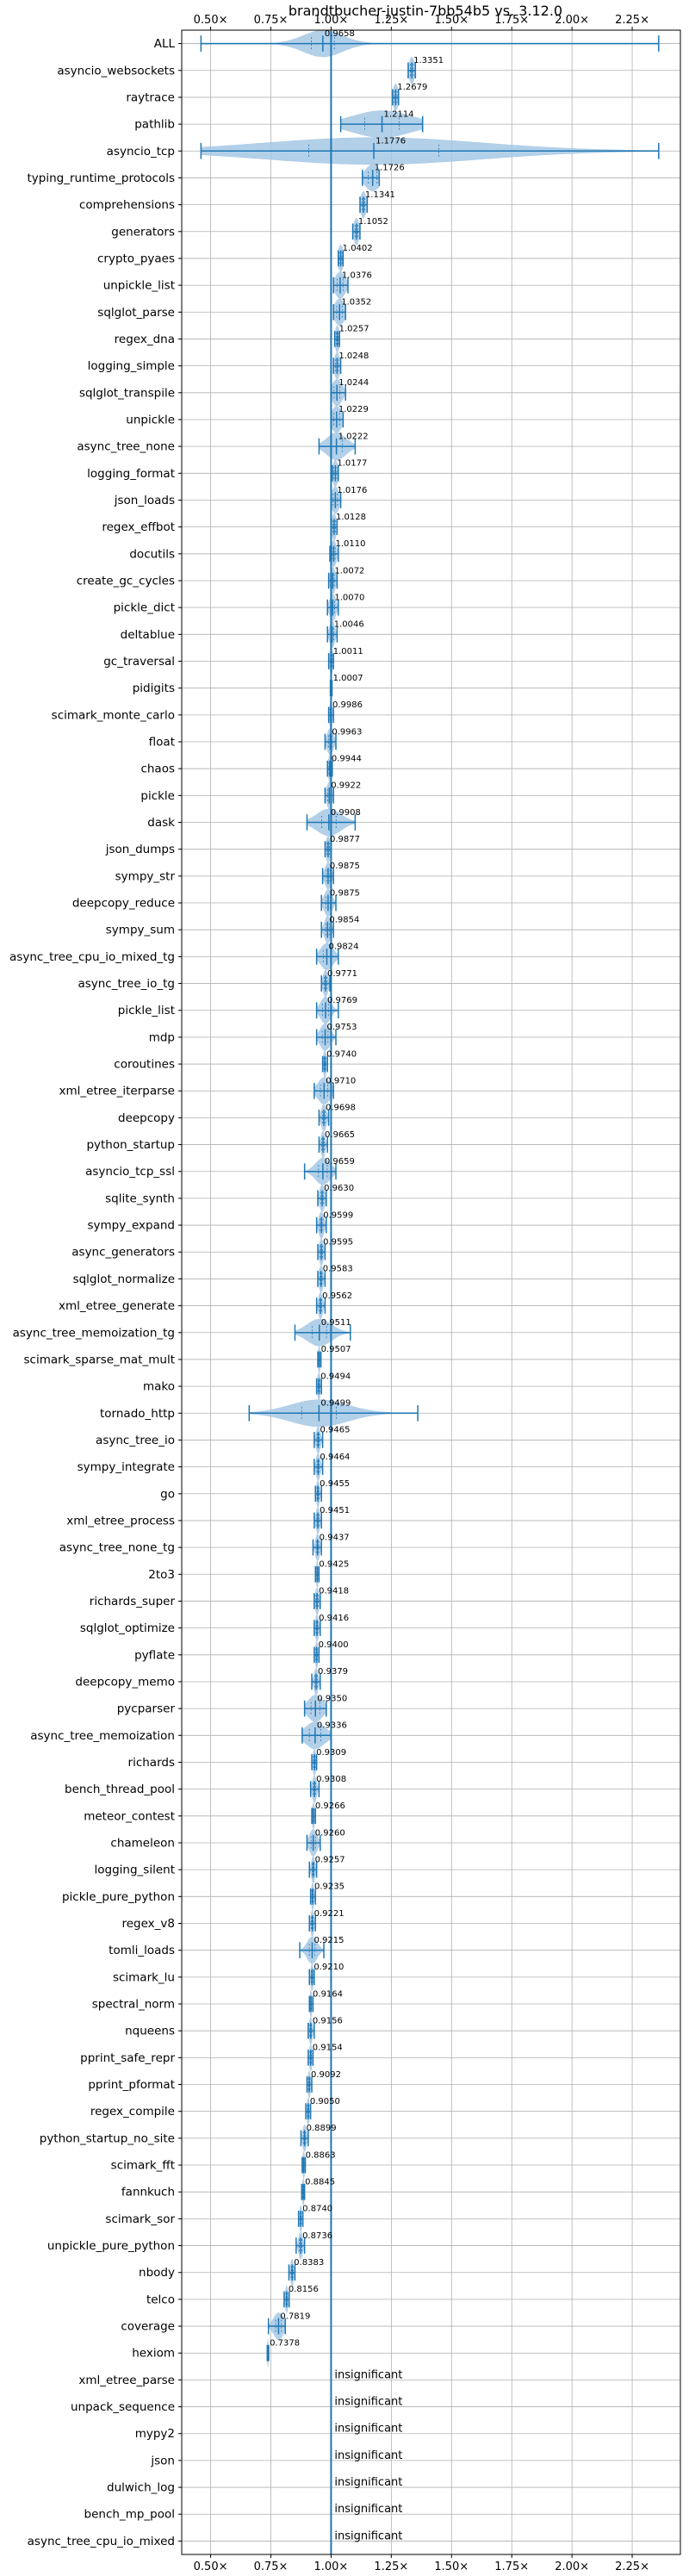  What do you see at coordinates (335, 1484) in the screenshot?
I see `value-label: 0.9455` at bounding box center [335, 1484].